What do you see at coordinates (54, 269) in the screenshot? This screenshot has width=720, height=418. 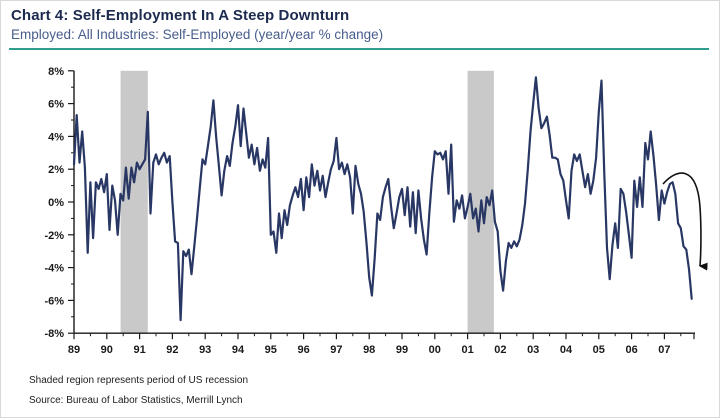 I see `y-tick-label: -4%` at bounding box center [54, 269].